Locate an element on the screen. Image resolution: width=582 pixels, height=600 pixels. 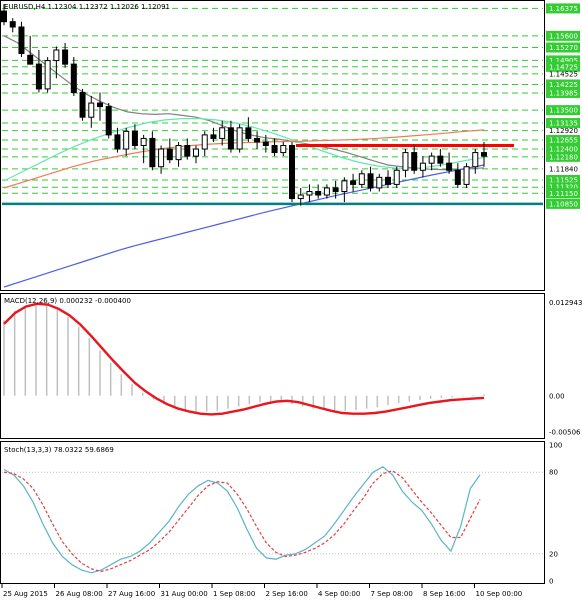
stoch-signal-line is located at coordinates (242, 521).